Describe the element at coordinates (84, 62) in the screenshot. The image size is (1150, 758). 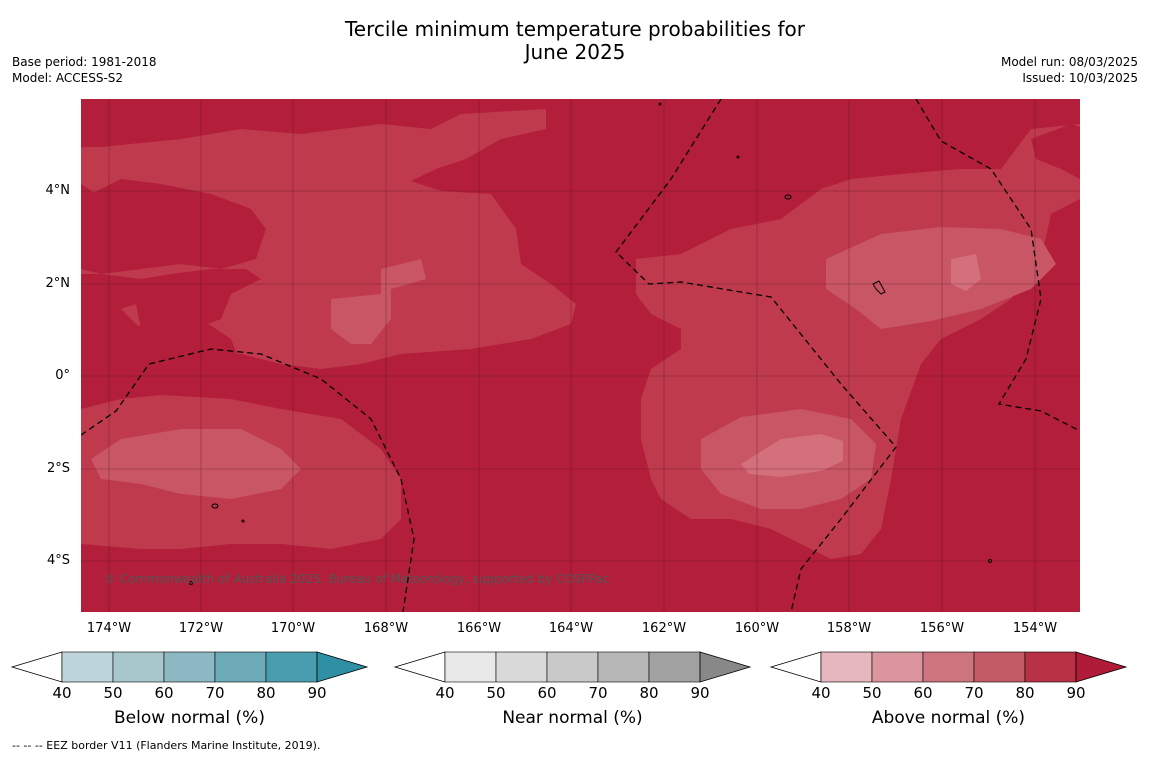
I see `base-period: Base period: 1981-2018` at that location.